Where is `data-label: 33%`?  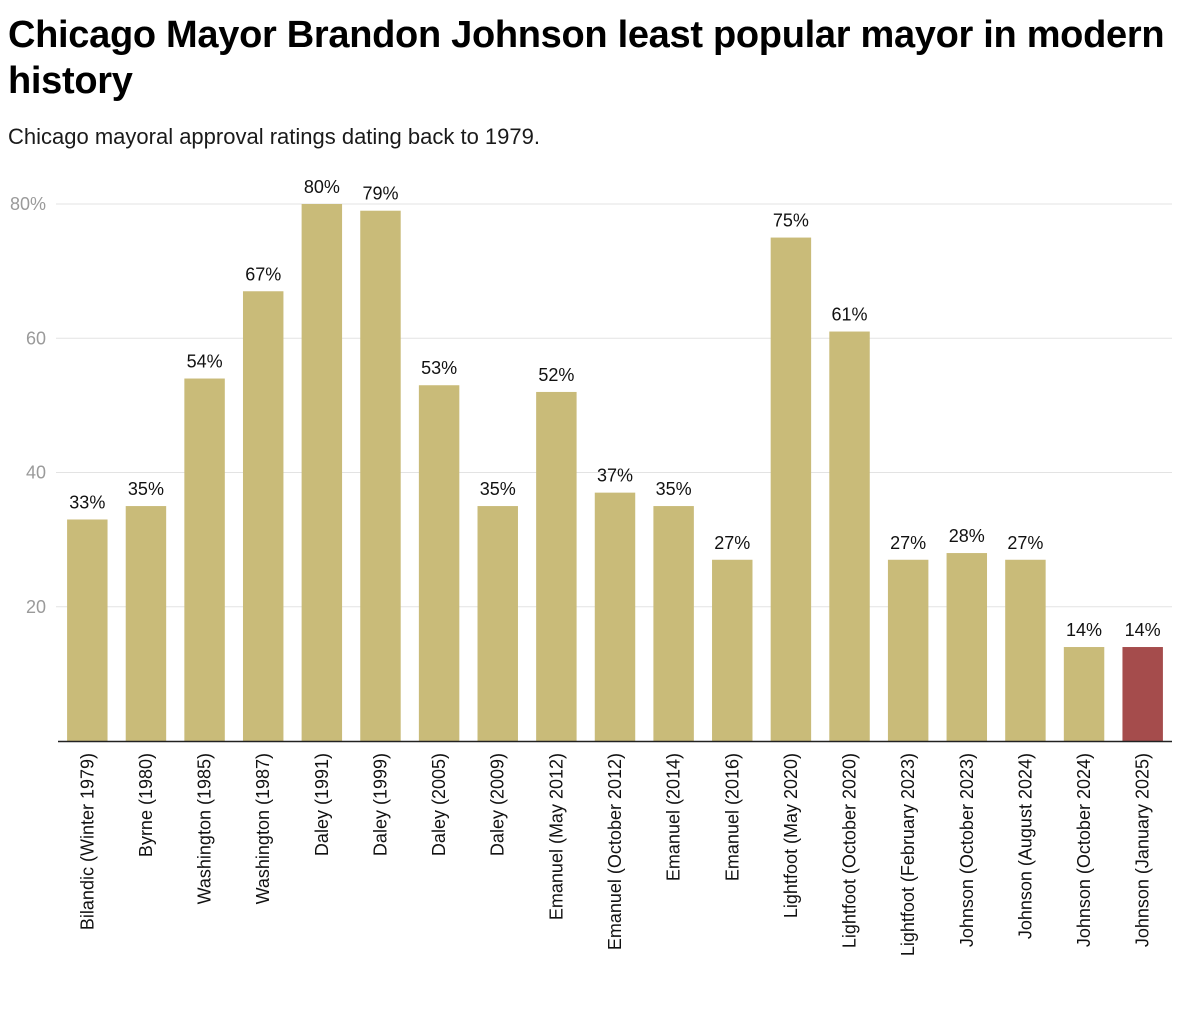 data-label: 33% is located at coordinates (87, 502).